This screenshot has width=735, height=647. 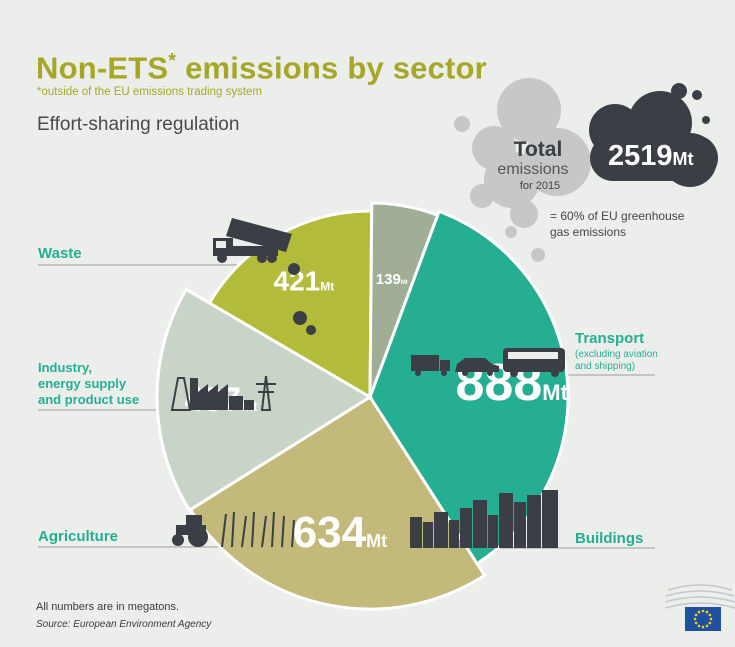 I want to click on slice-value-waste: 139Mt, so click(x=392, y=279).